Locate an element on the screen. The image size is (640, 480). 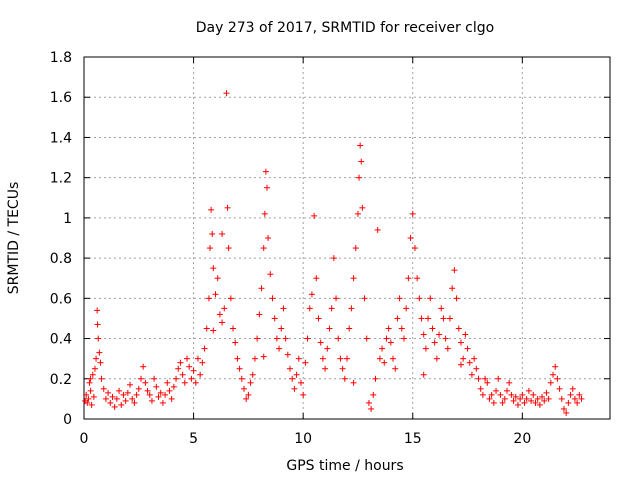
x-tick-label: 15 is located at coordinates (413, 439).